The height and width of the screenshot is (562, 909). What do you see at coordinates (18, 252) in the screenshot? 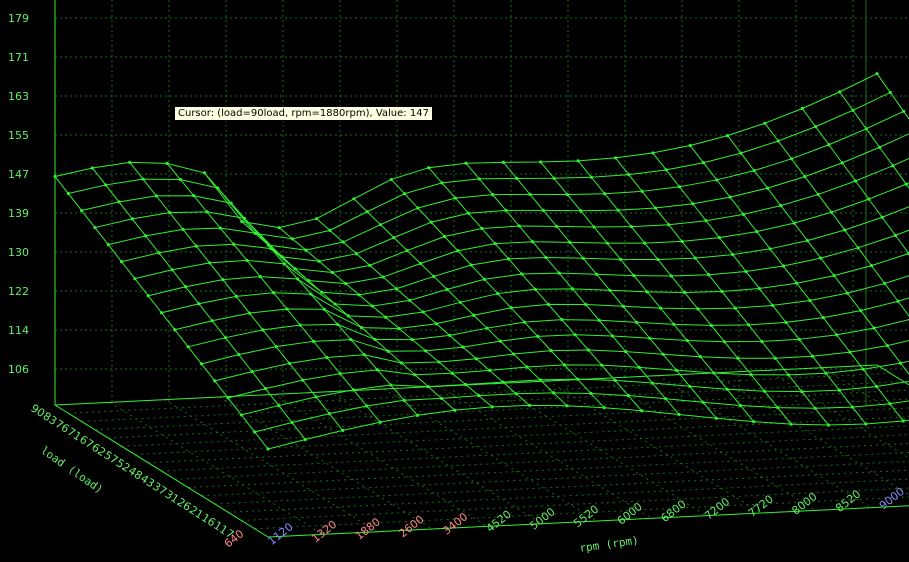
I see `z-tick-label: 130` at bounding box center [18, 252].